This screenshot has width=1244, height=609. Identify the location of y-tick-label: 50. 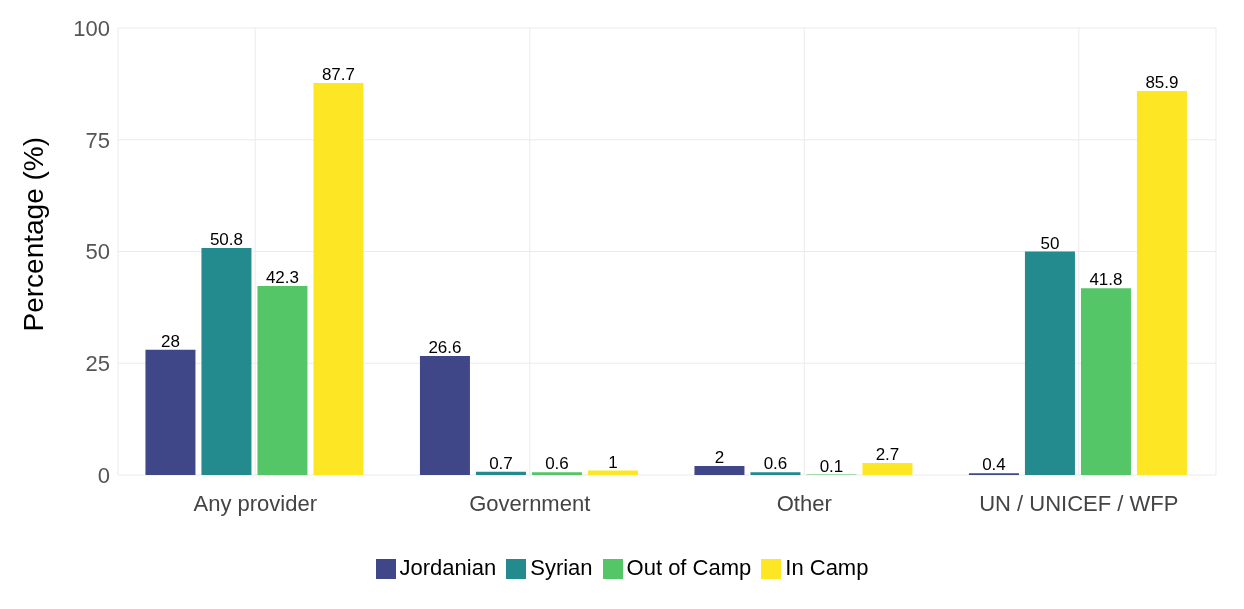
(97, 252).